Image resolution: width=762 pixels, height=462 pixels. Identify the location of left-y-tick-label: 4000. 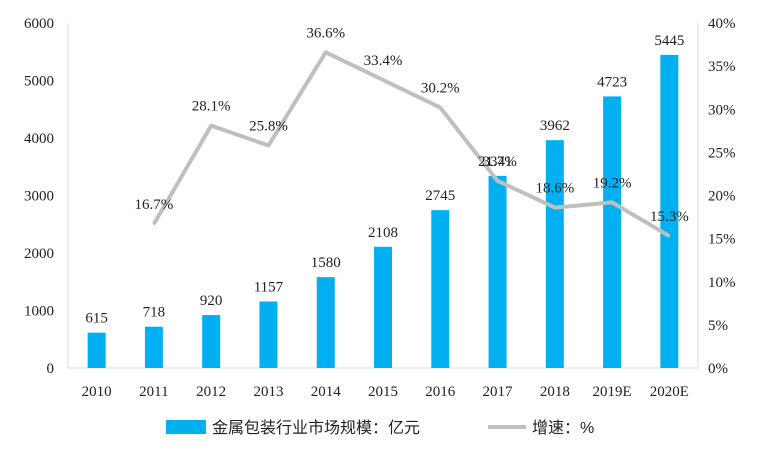
(39, 139).